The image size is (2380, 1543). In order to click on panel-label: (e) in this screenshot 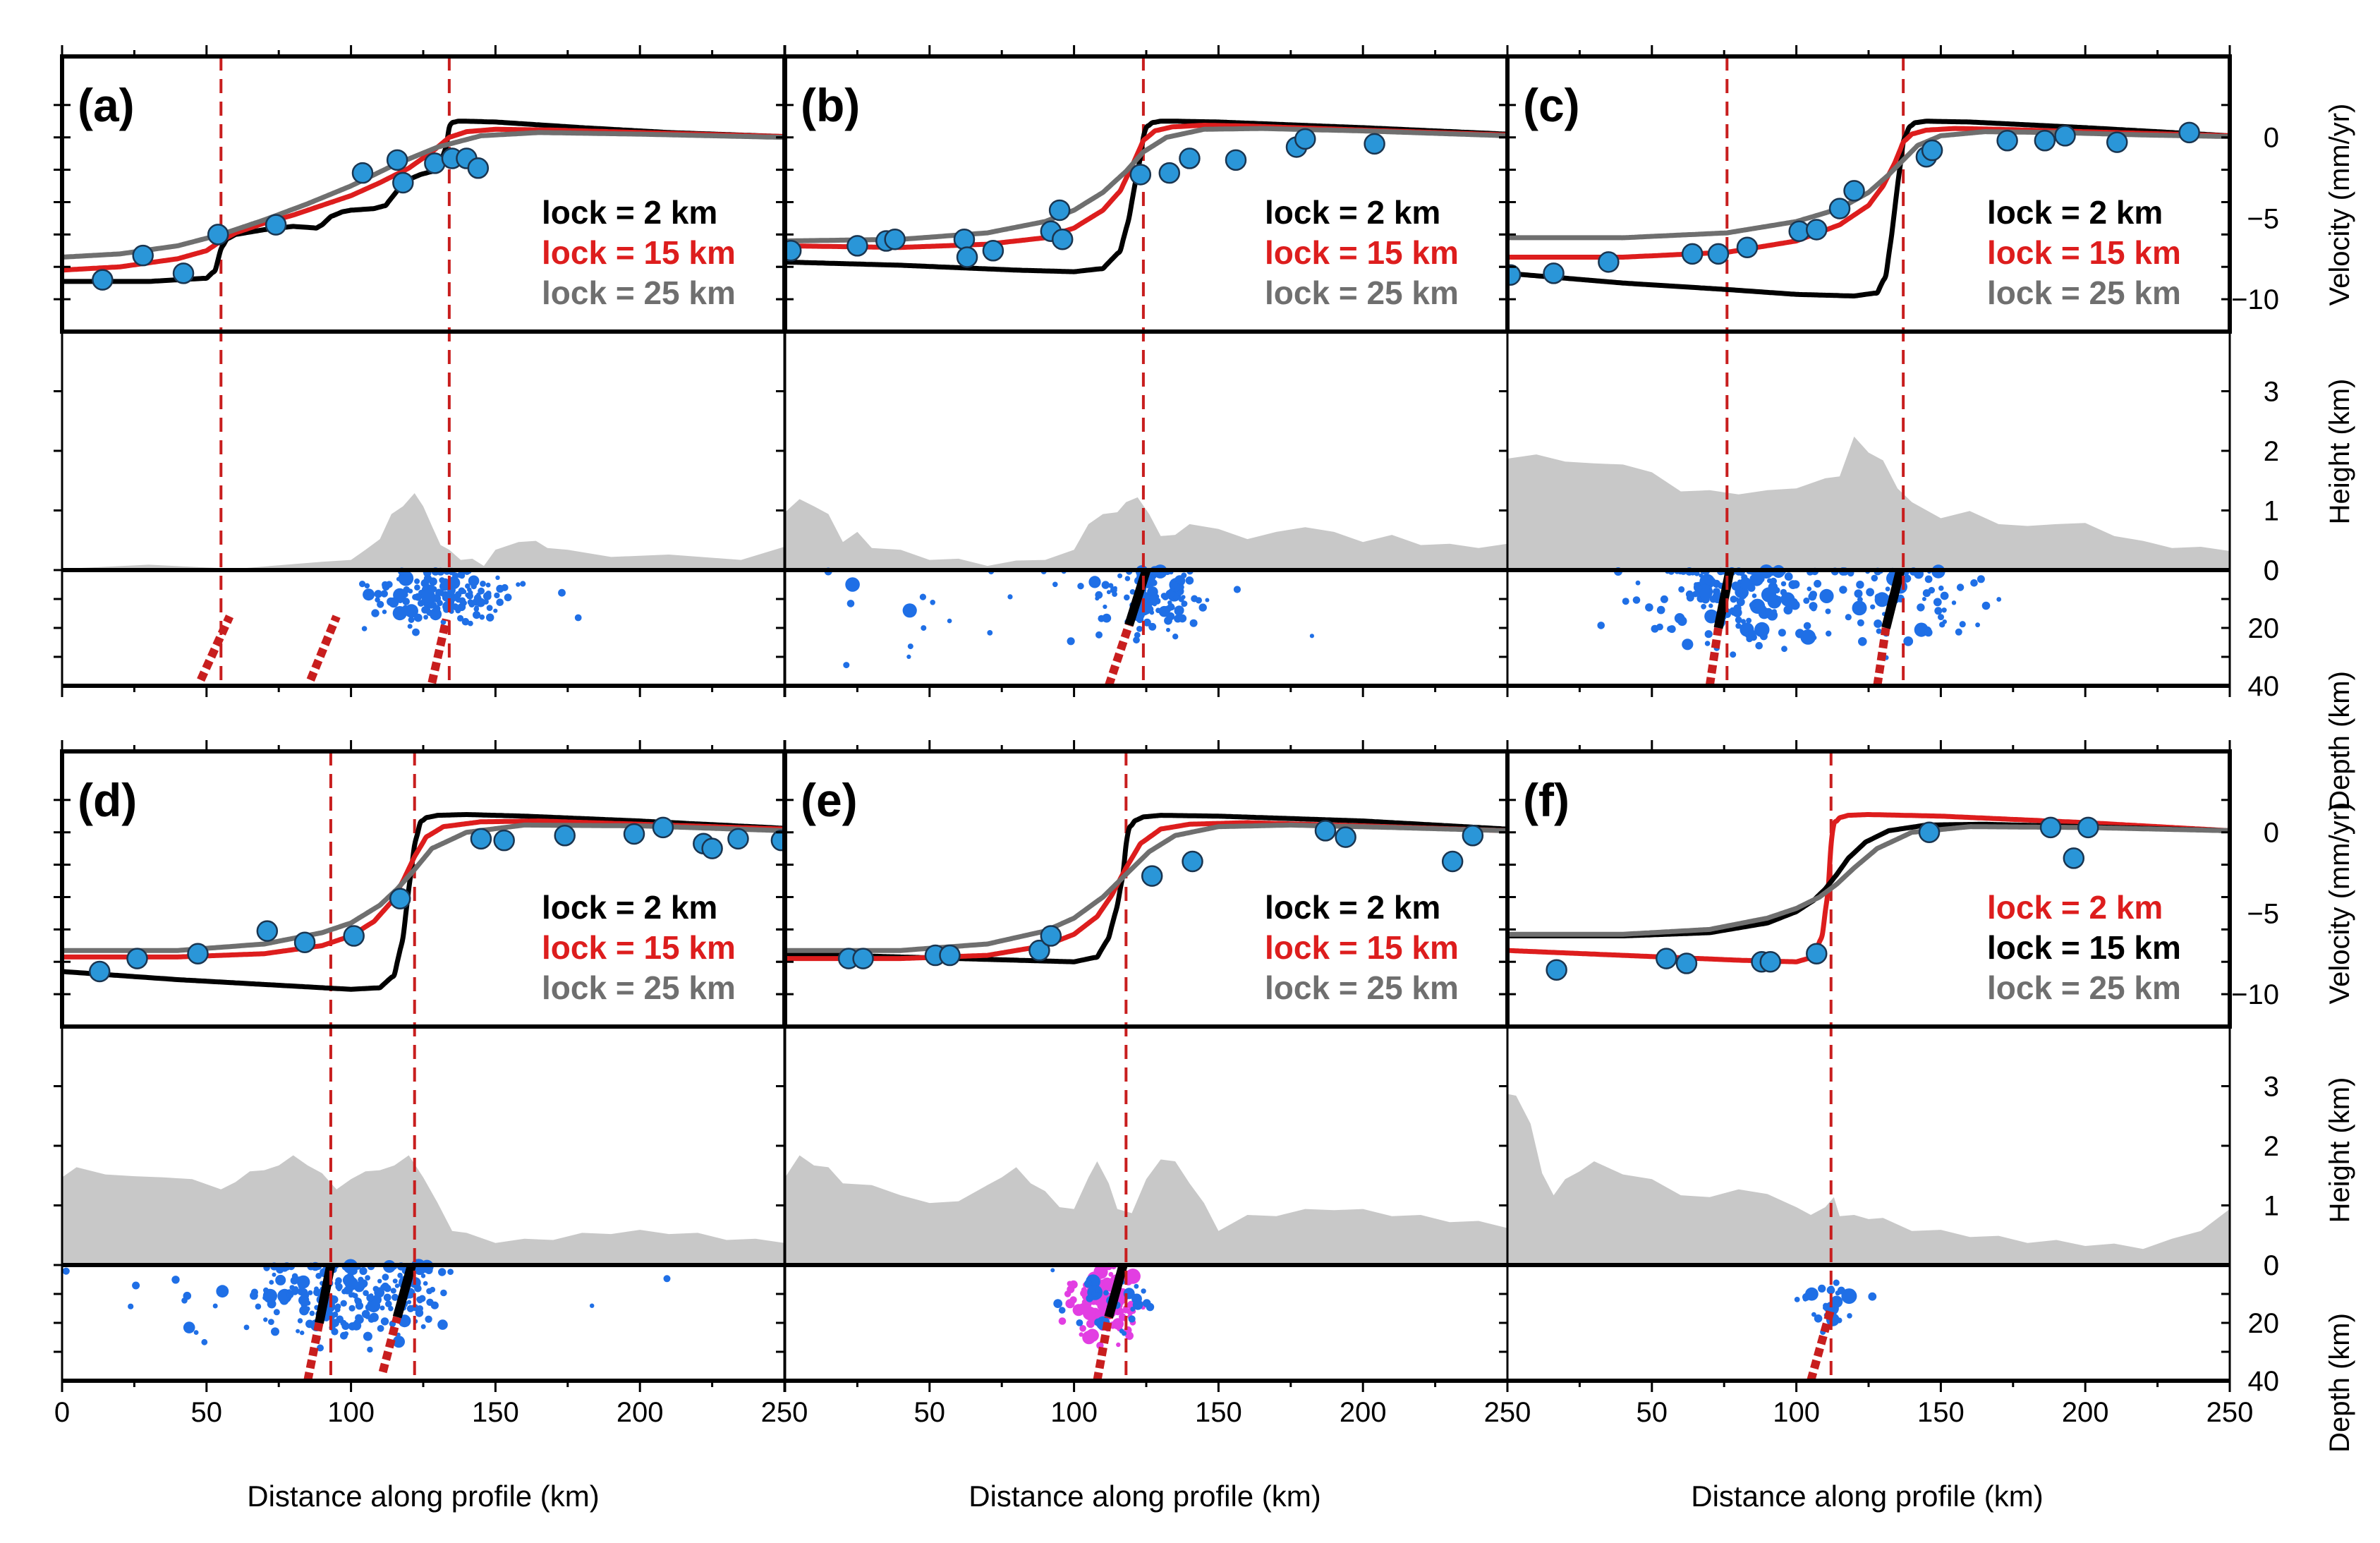, I will do `click(830, 800)`.